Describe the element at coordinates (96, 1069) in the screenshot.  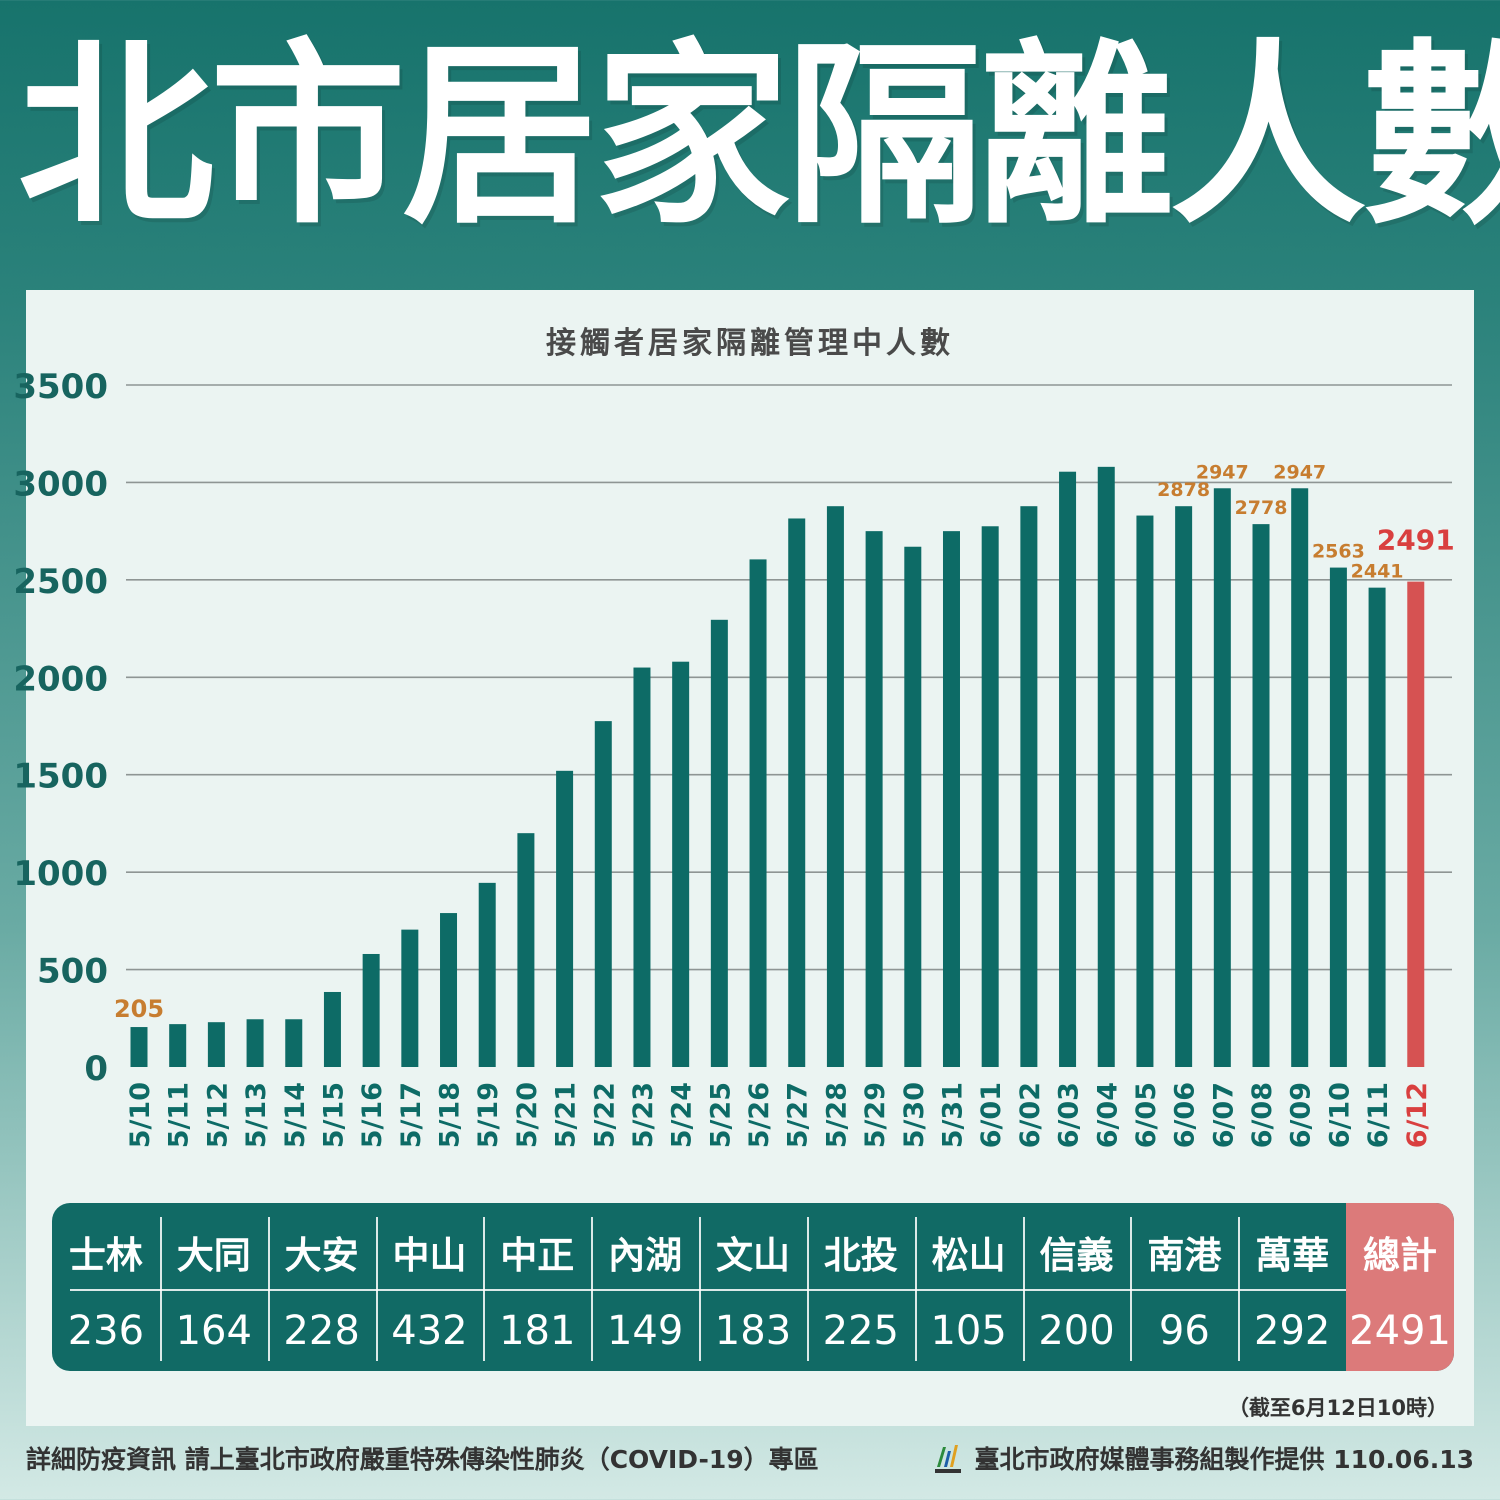
I see `y-tick-label: 0` at that location.